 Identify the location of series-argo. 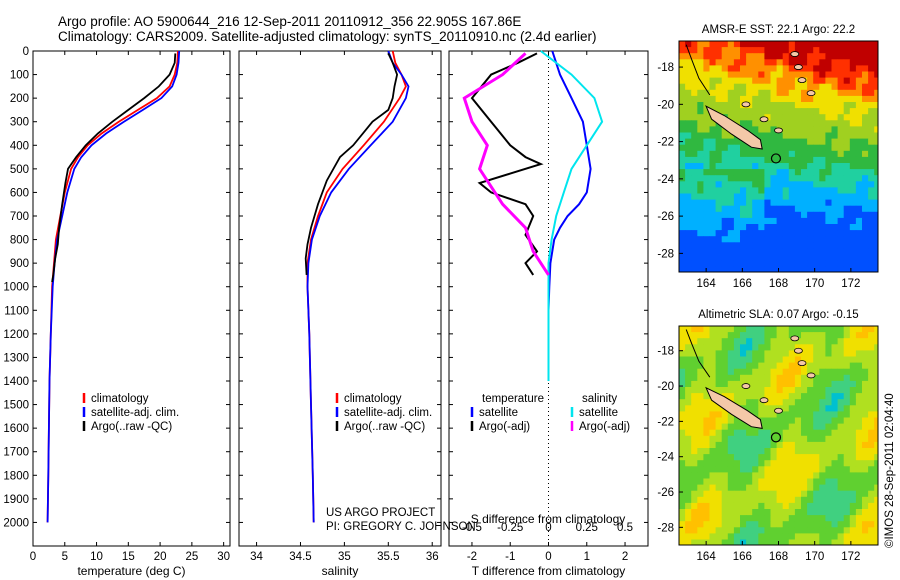
(114, 168).